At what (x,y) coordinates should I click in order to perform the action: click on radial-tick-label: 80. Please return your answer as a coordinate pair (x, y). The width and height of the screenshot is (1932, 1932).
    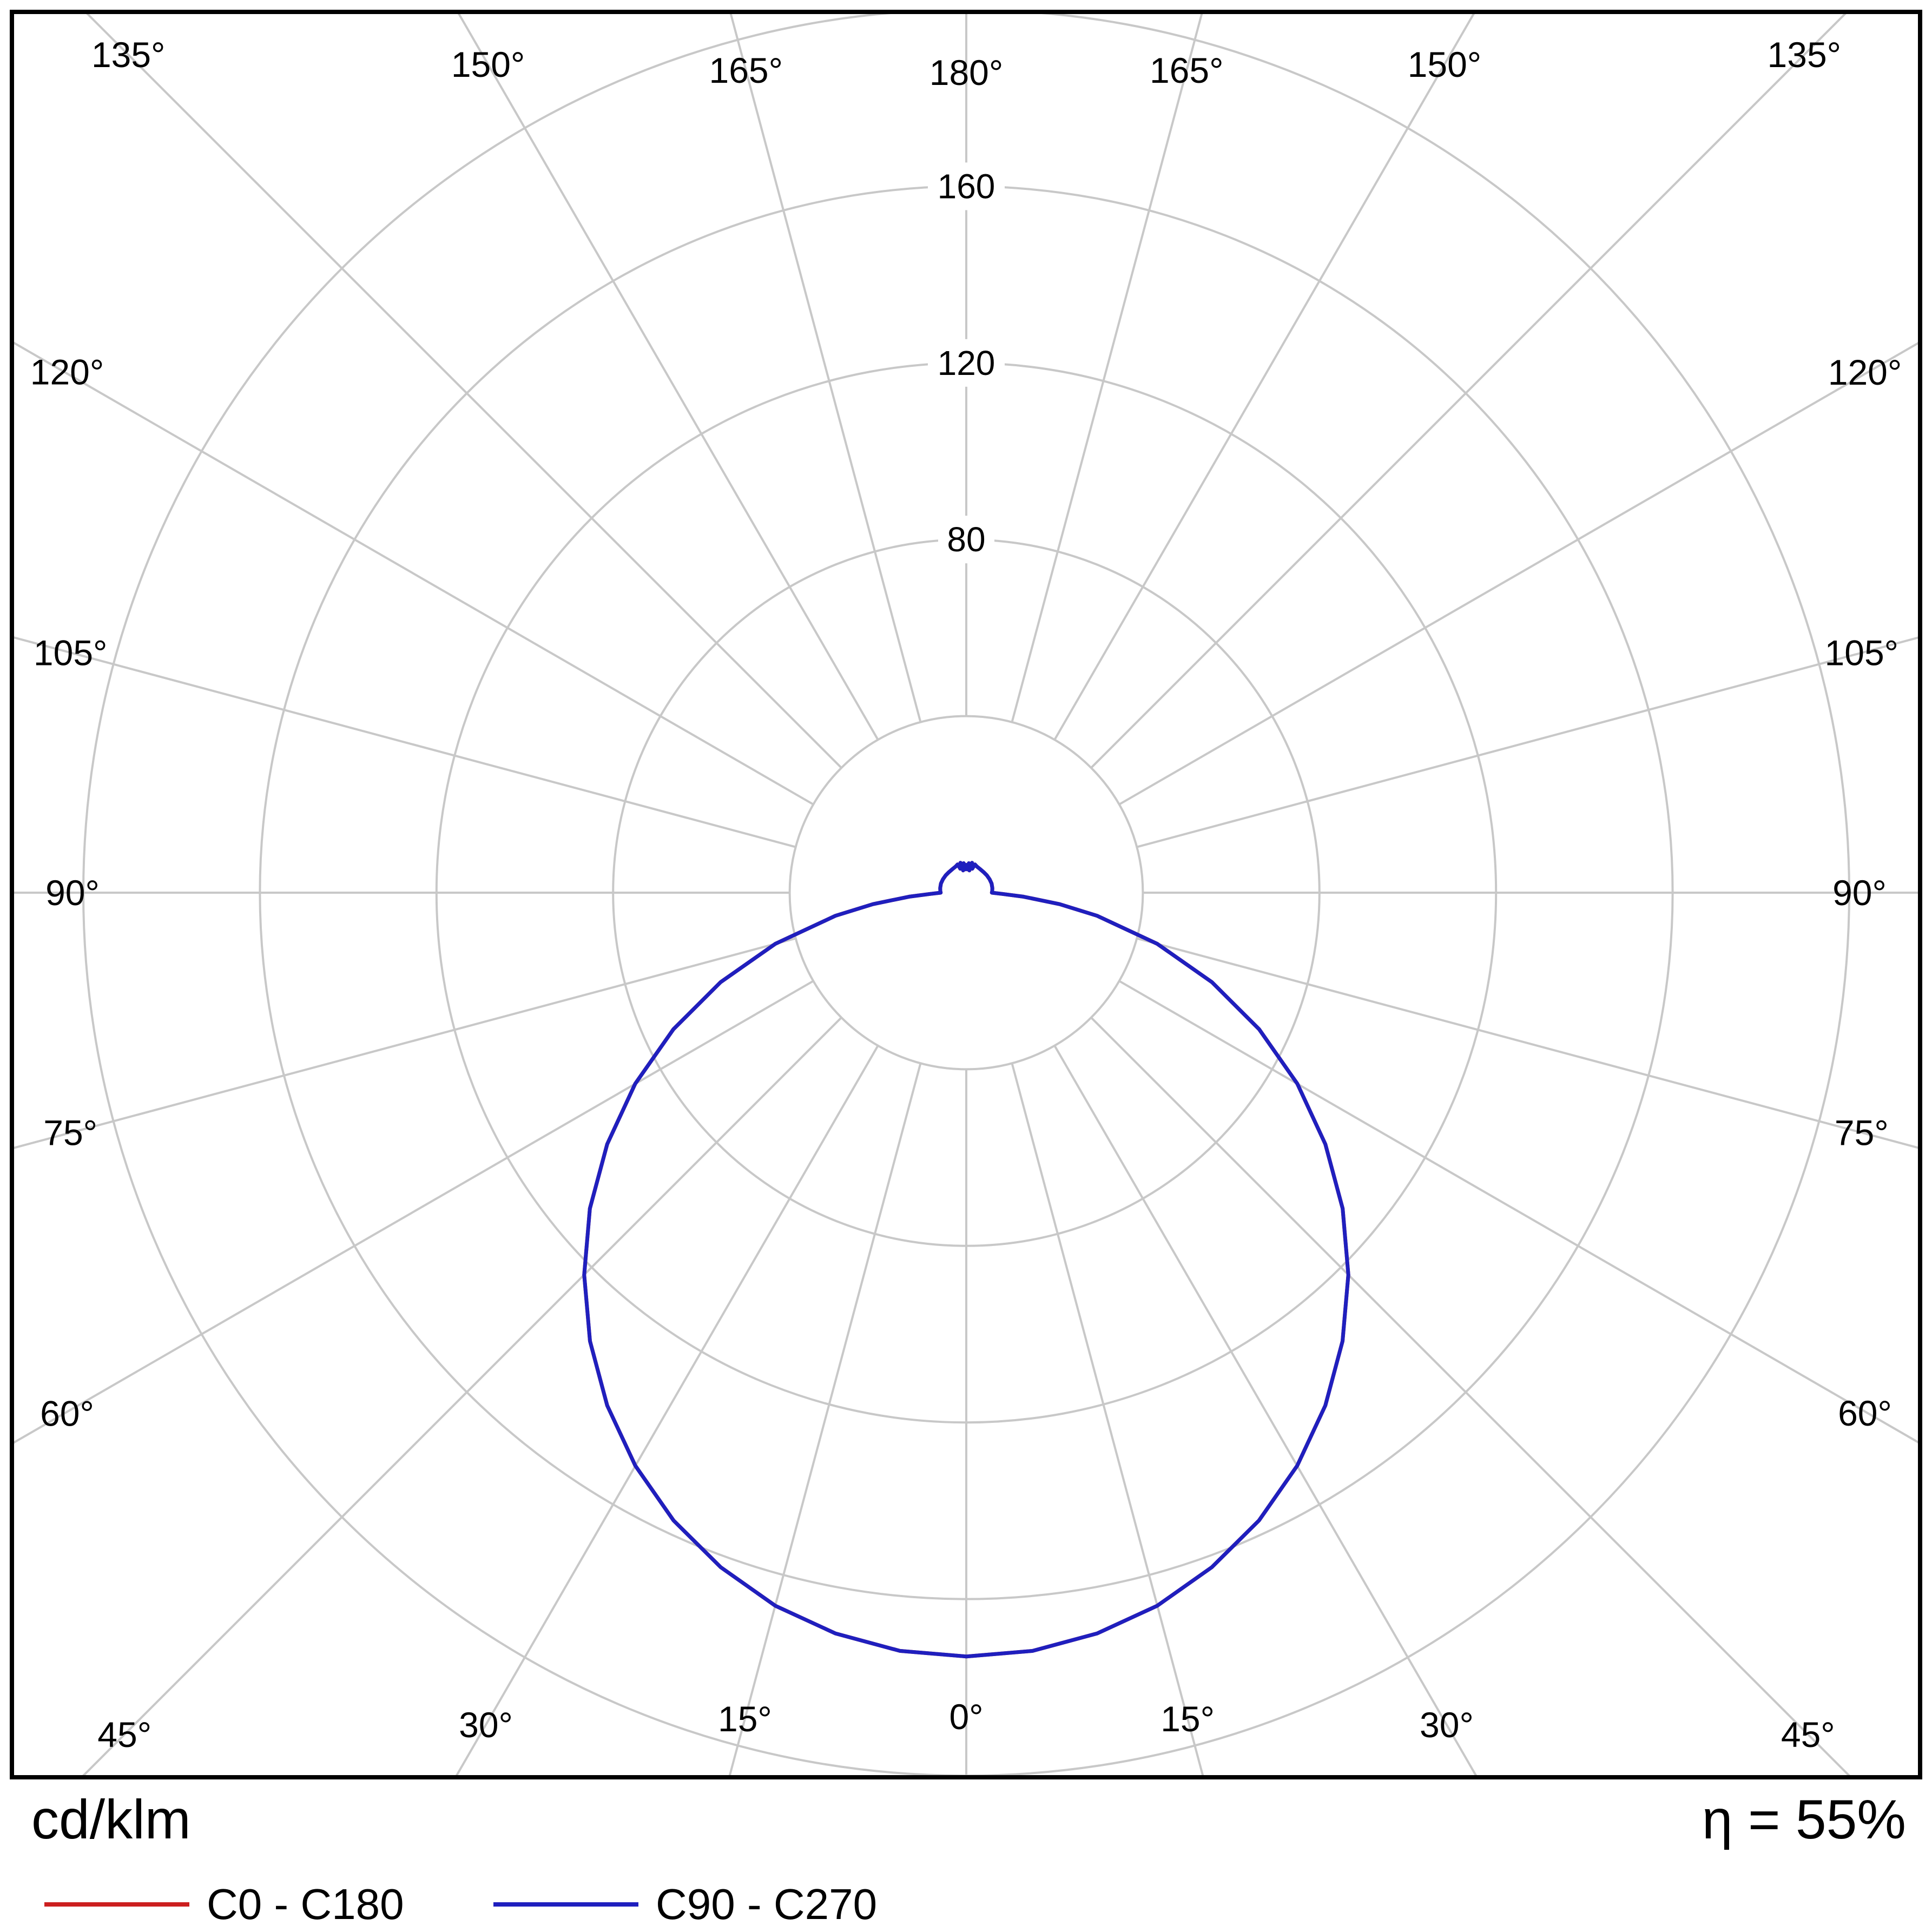
    Looking at the image, I should click on (966, 539).